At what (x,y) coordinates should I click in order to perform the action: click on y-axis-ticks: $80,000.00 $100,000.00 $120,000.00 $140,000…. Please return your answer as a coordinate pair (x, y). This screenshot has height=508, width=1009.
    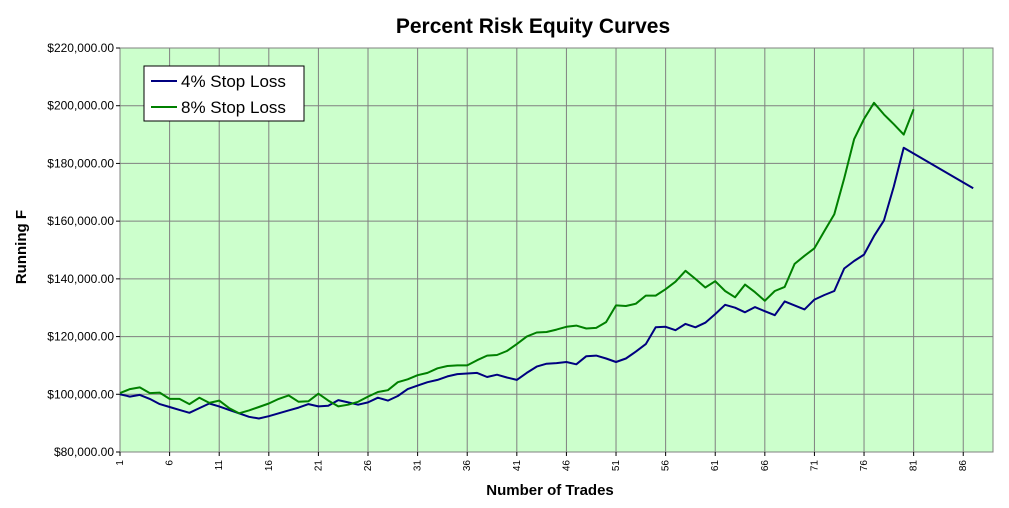
    Looking at the image, I should click on (83, 250).